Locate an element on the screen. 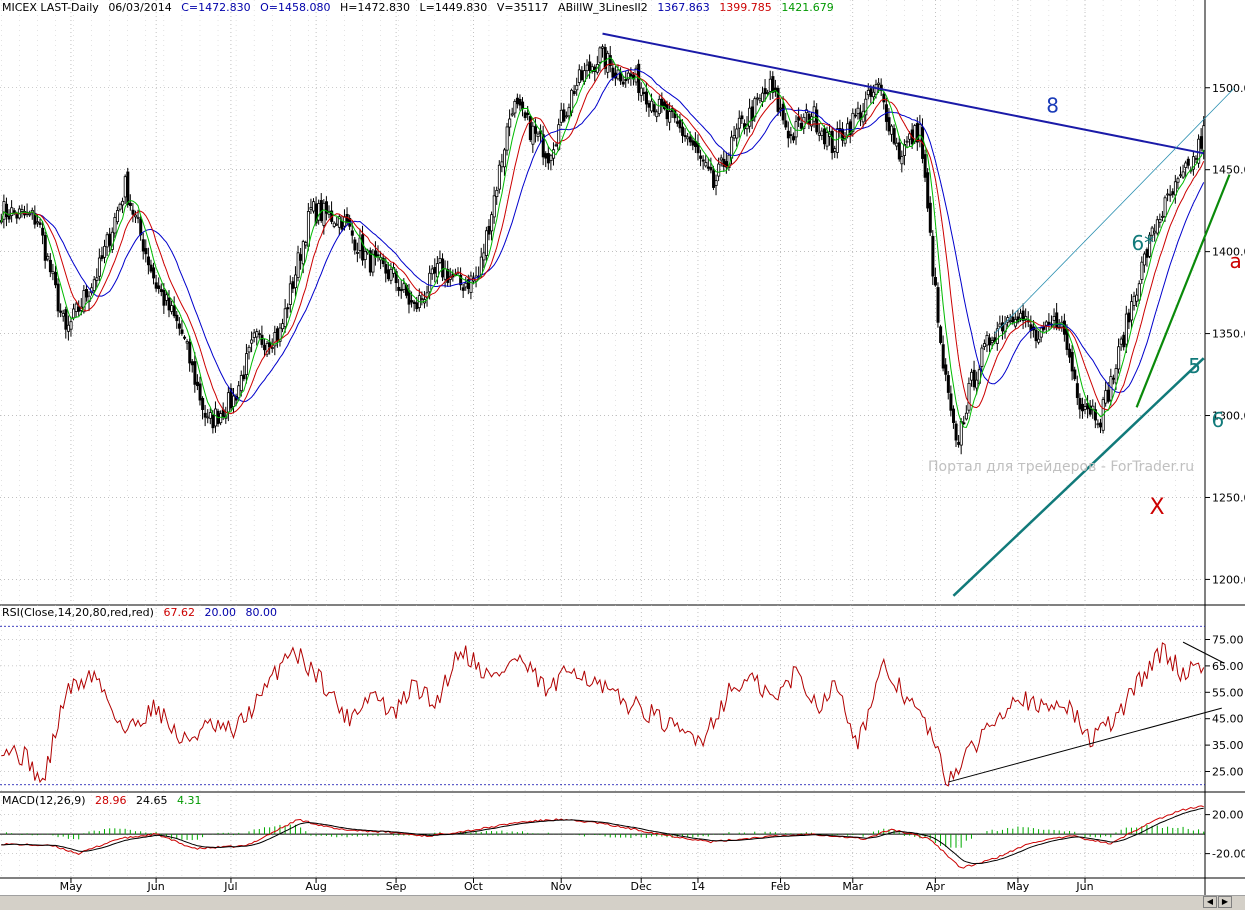 The image size is (1245, 910). rsi-support-line is located at coordinates (1085, 745).